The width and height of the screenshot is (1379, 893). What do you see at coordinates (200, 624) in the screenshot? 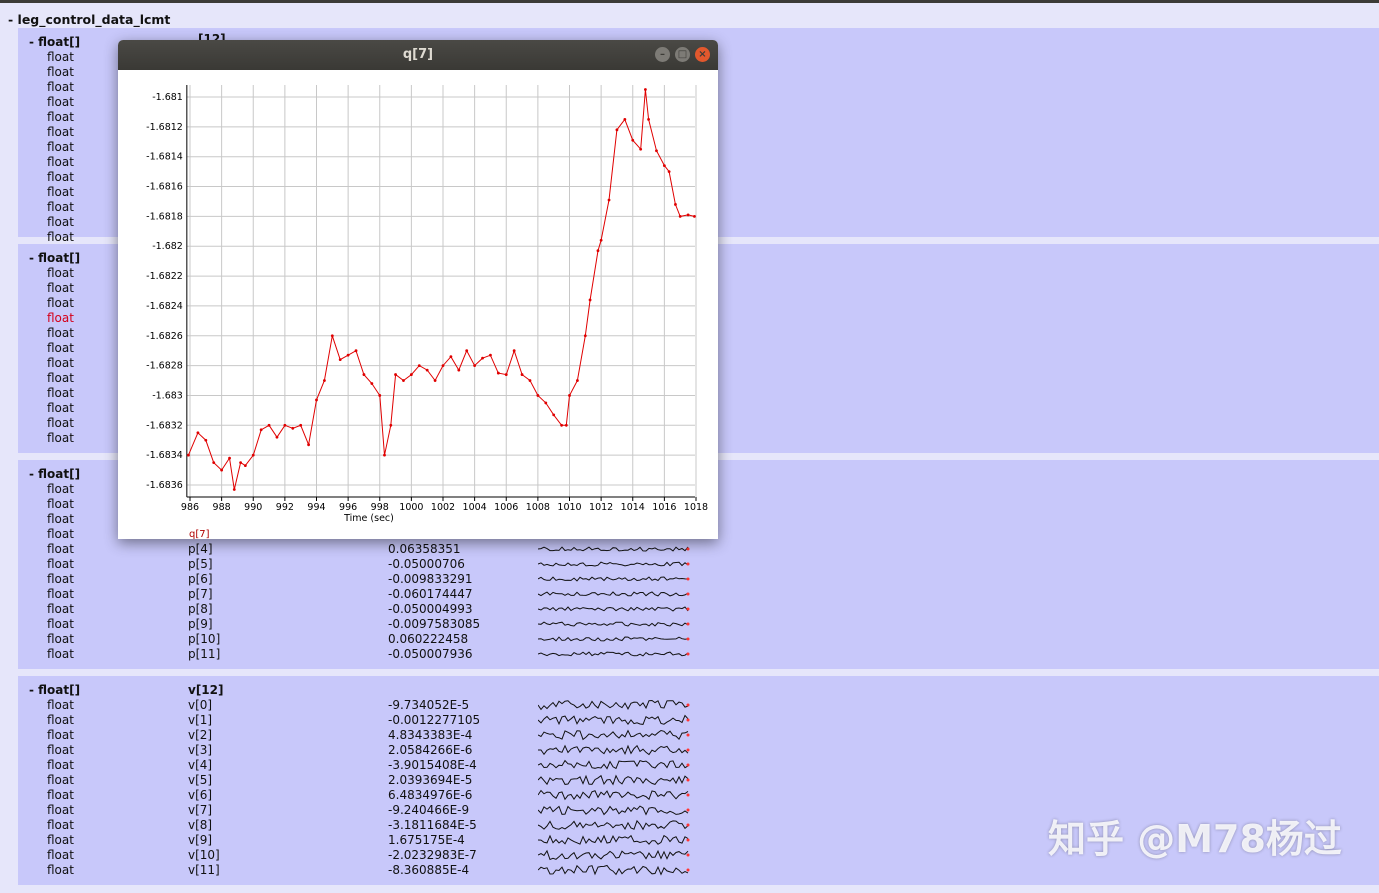
I see `field-name: p[9]` at bounding box center [200, 624].